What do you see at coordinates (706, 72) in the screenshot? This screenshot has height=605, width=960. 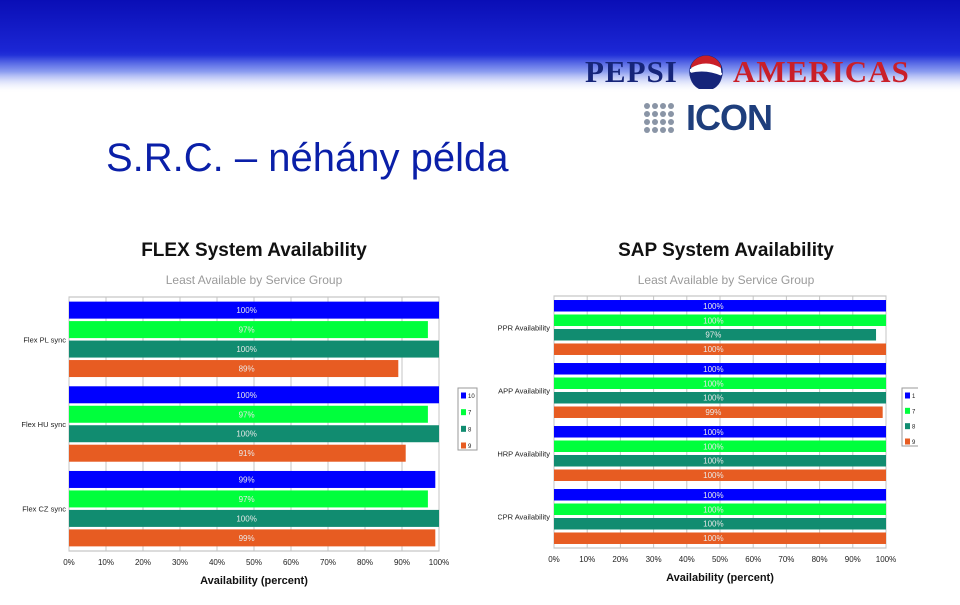 I see `pepsi-globe-icon` at bounding box center [706, 72].